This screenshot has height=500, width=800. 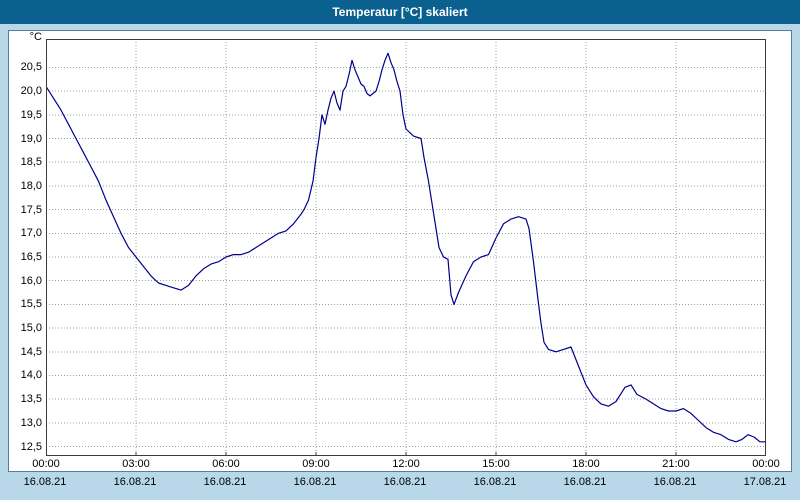 What do you see at coordinates (765, 482) in the screenshot?
I see `x-tick-date-label: 17.08.21` at bounding box center [765, 482].